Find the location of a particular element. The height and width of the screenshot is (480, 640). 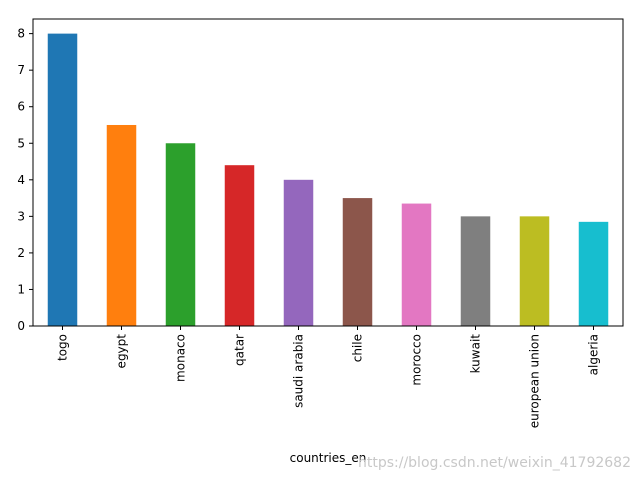

watermark: https://blog.csdn.net/weixin_41792682 is located at coordinates (494, 463).